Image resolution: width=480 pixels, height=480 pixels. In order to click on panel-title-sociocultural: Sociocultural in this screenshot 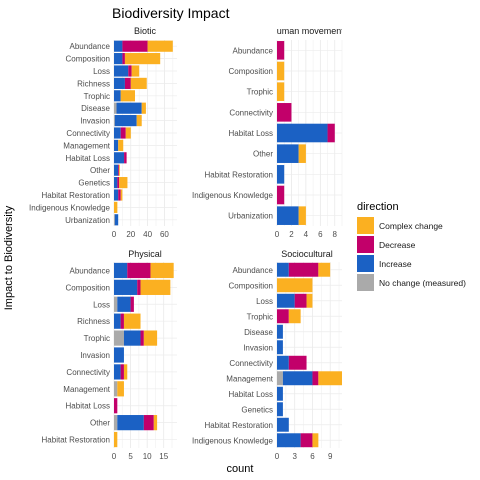, I will do `click(307, 254)`.